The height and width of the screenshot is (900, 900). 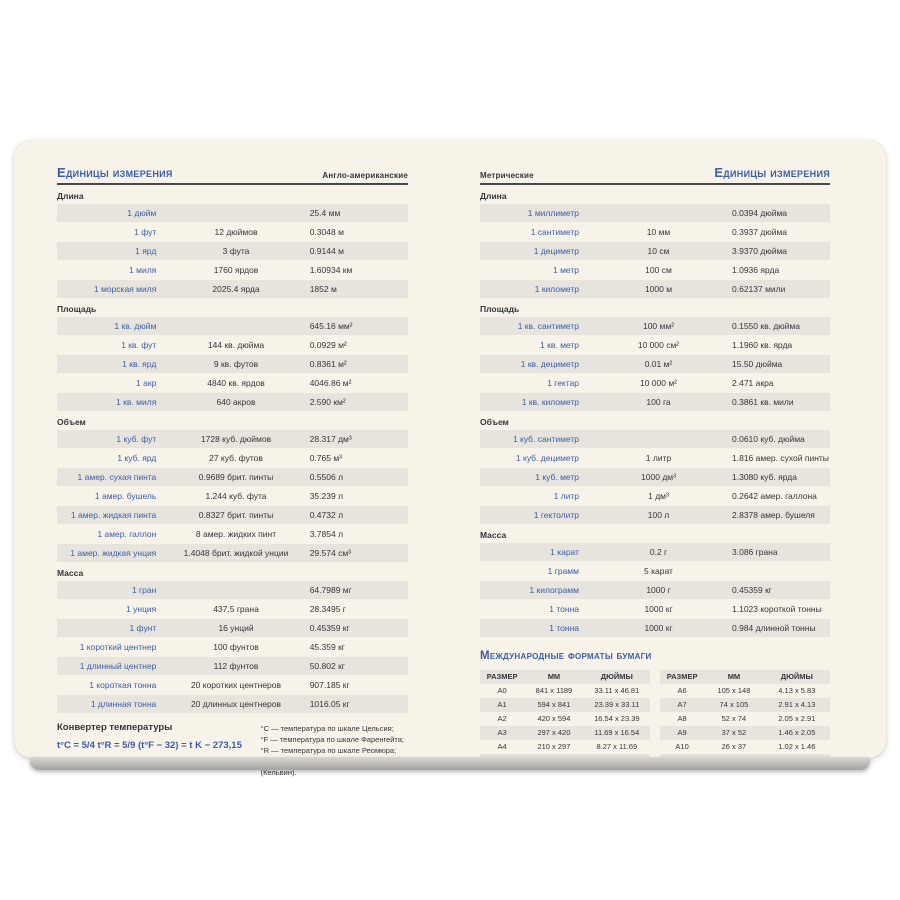 I want to click on conversion-row: 1 ярд 3 фута 0.9144 м, so click(x=232, y=251).